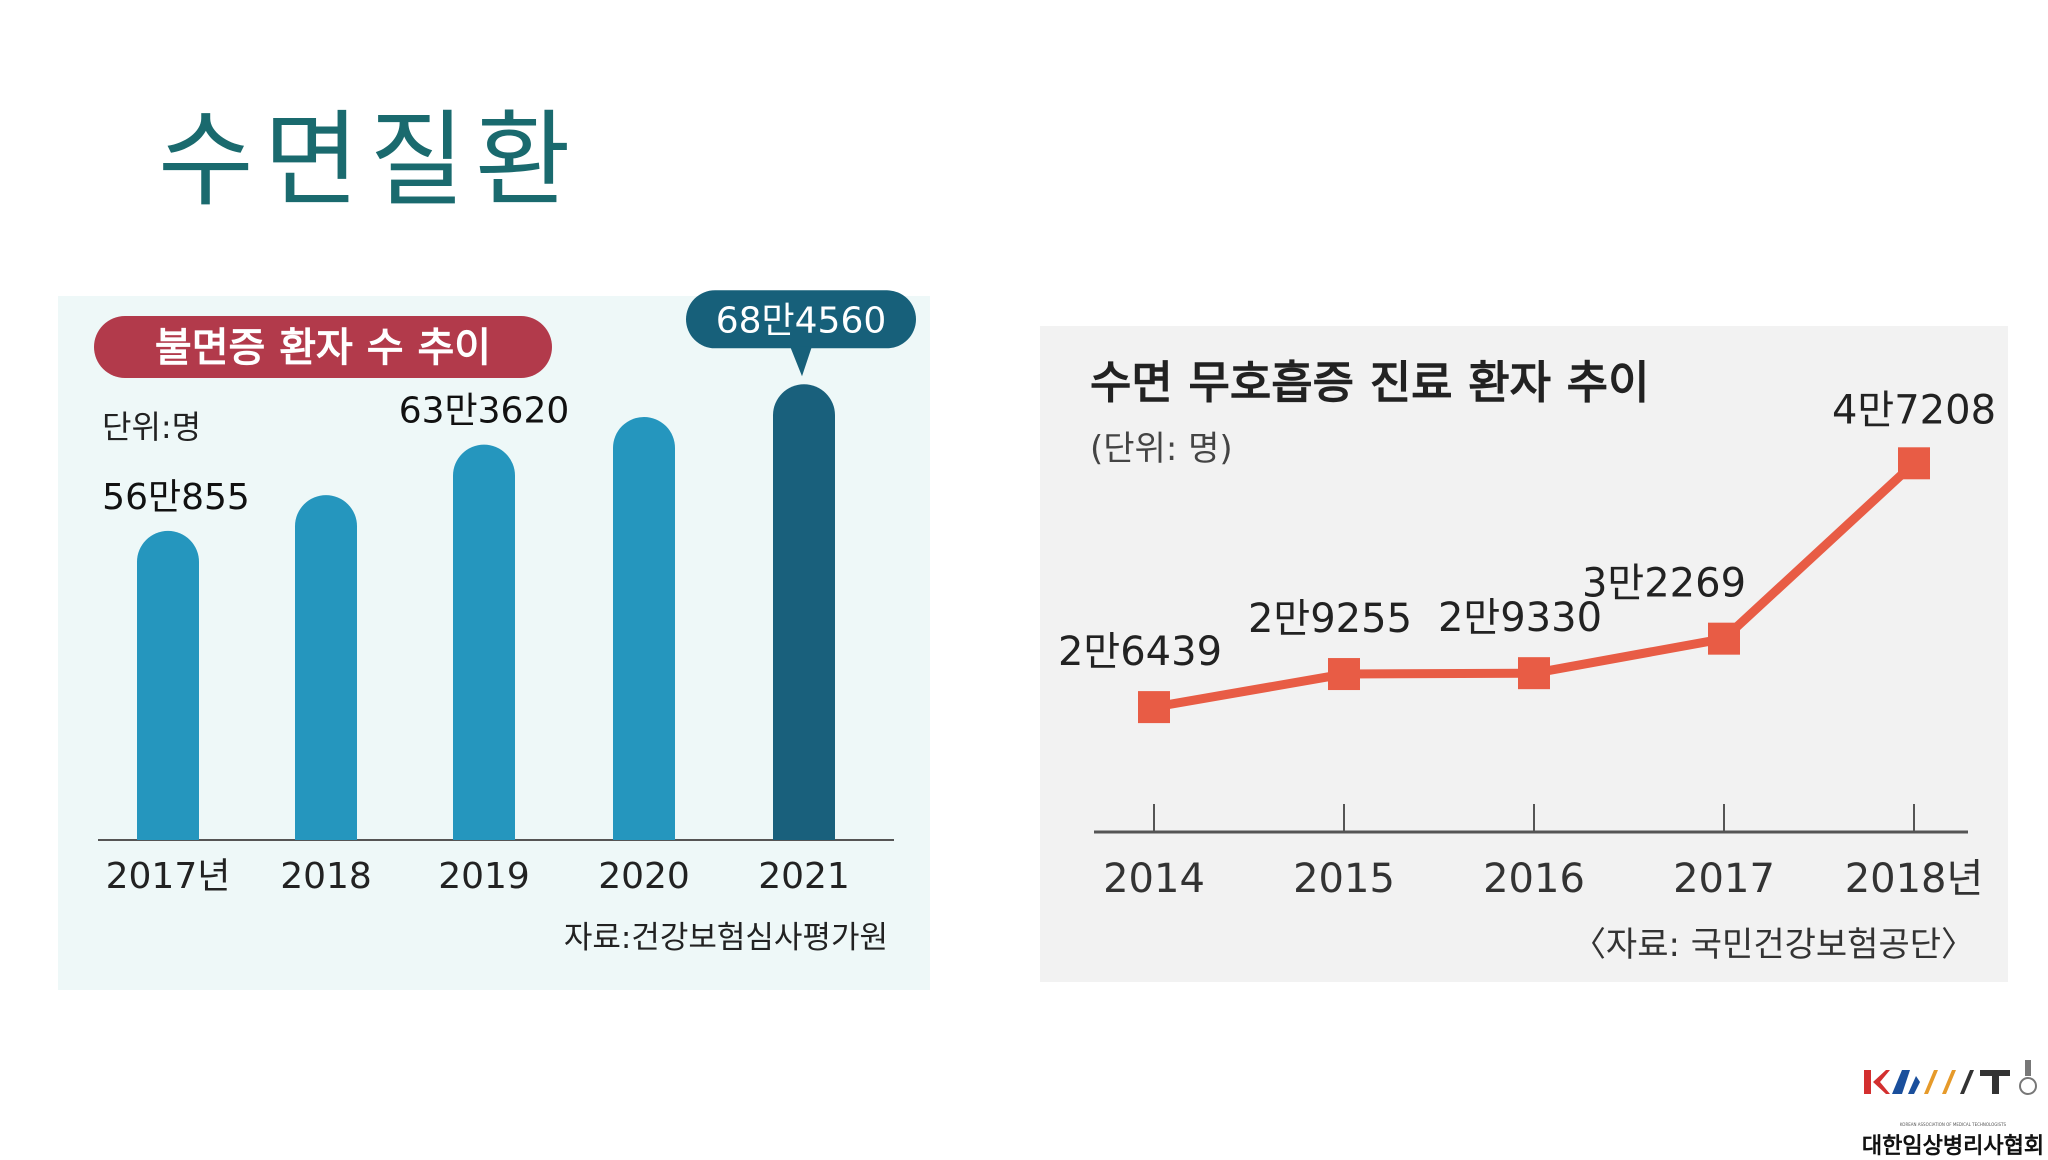 Image resolution: width=2048 pixels, height=1160 pixels. What do you see at coordinates (1140, 652) in the screenshot?
I see `data-label: 2만6439` at bounding box center [1140, 652].